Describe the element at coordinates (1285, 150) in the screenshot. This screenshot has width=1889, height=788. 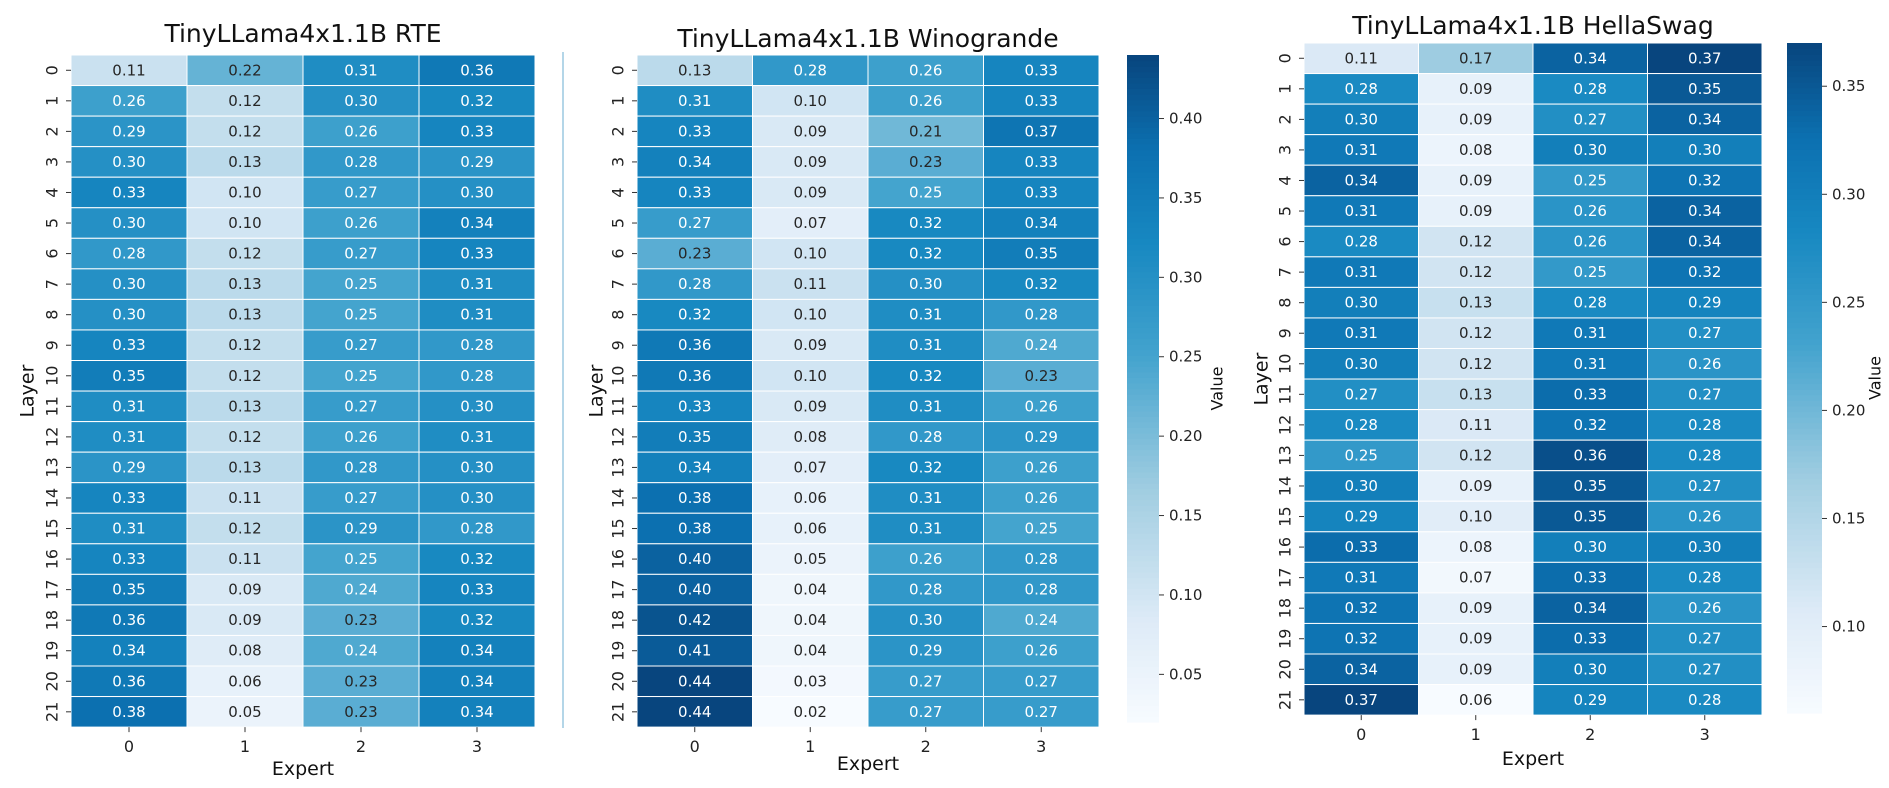
I see `y-tick-label: 3` at that location.